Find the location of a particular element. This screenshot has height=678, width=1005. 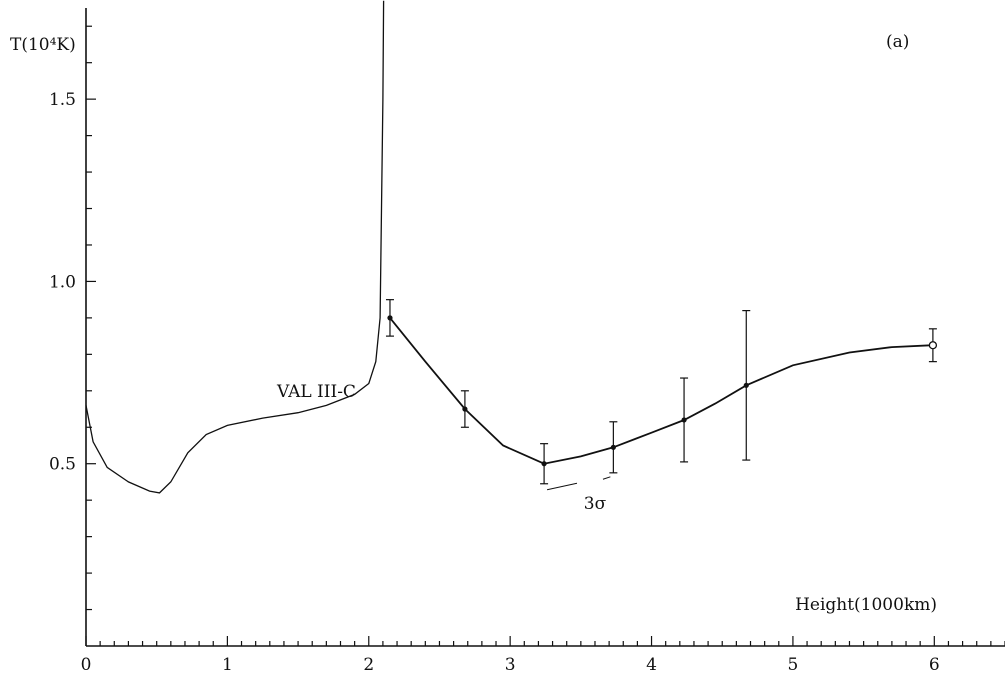

x-tick-label: 2 is located at coordinates (368, 665).